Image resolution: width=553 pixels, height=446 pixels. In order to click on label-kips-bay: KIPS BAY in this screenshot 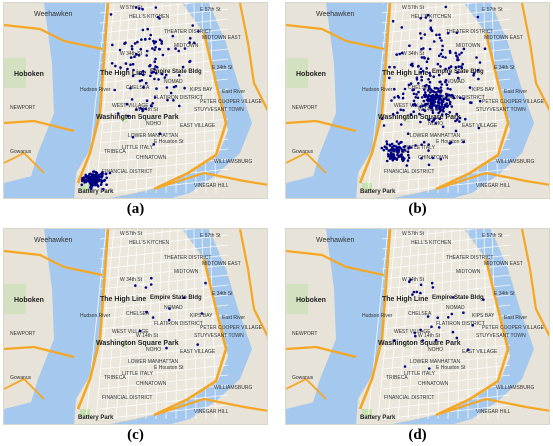, I will do `click(483, 90)`.